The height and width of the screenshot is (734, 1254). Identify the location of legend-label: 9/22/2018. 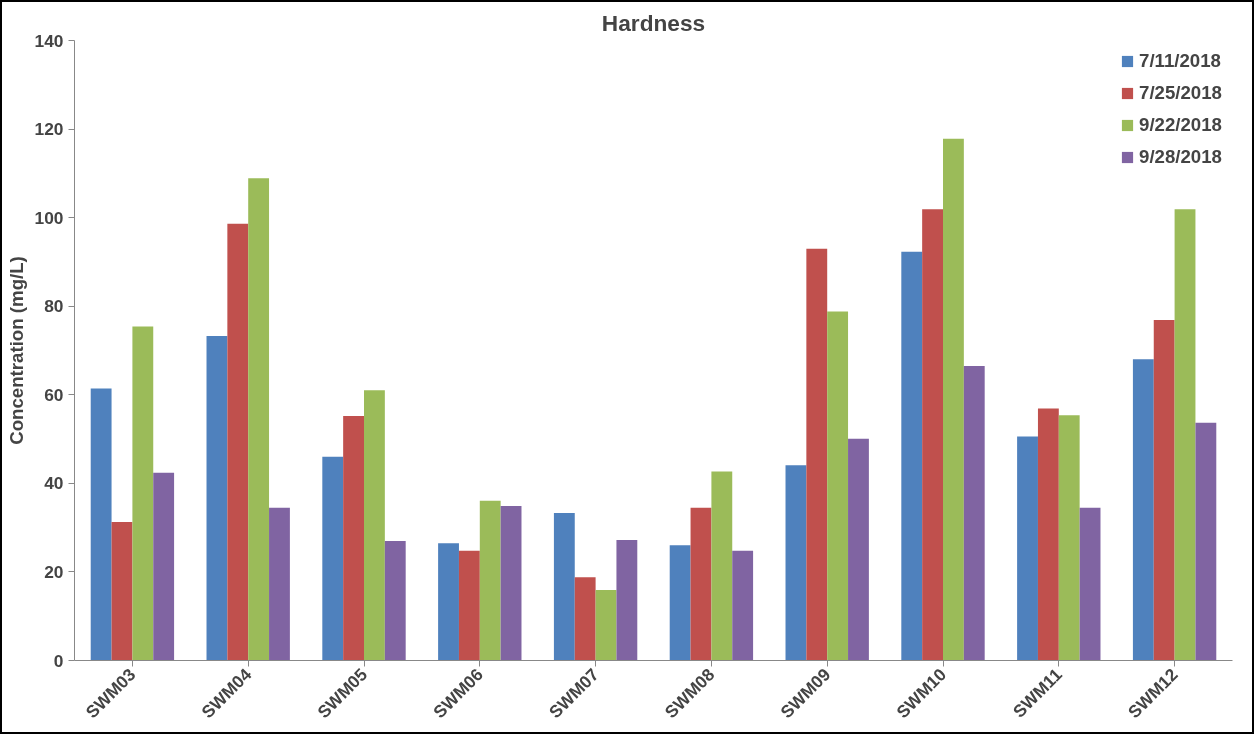
(1180, 125).